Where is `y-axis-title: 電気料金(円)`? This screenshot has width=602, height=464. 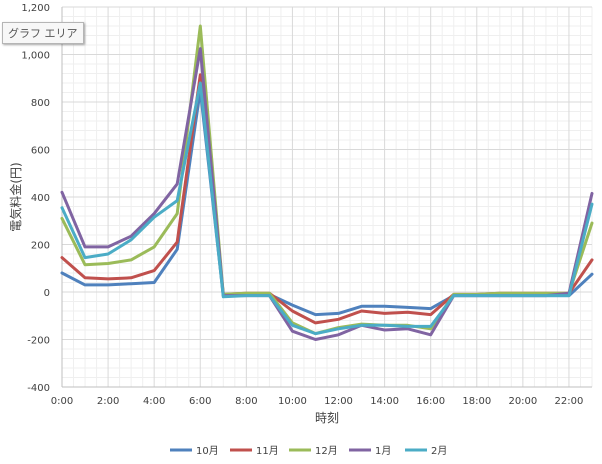 y-axis-title: 電気料金(円) is located at coordinates (15, 196).